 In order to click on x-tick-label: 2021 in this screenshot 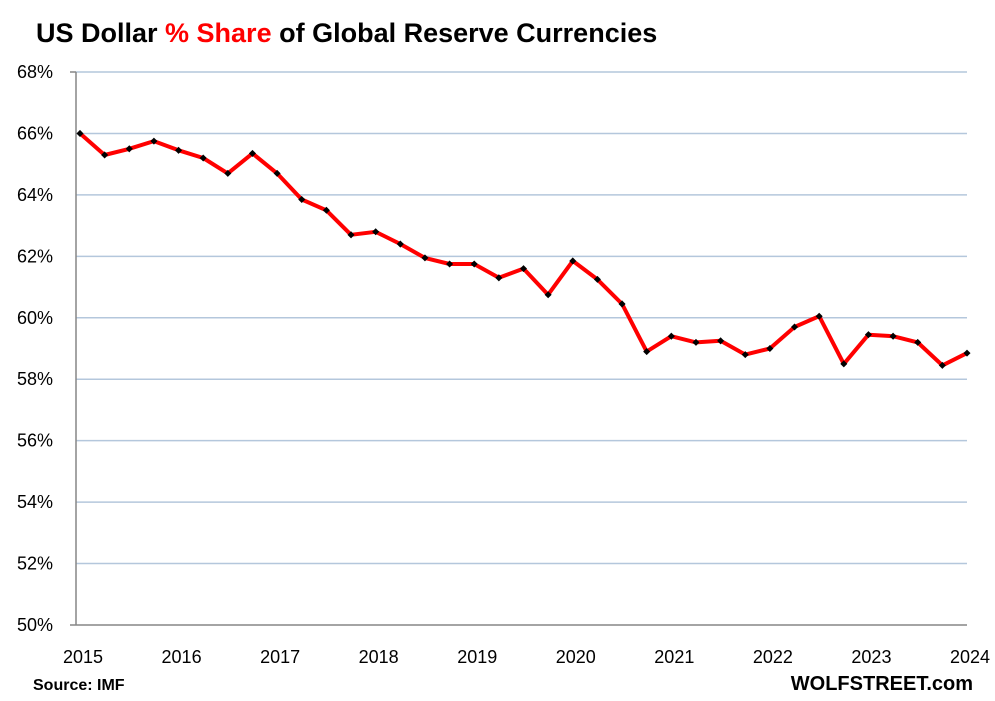, I will do `click(674, 657)`.